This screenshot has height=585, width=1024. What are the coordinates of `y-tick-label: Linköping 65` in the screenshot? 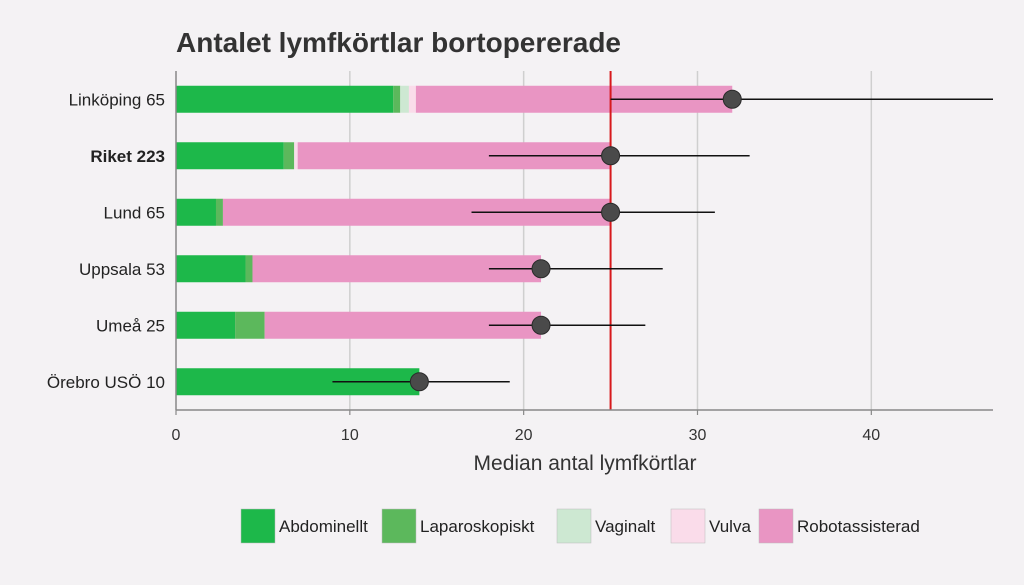 It's located at (117, 99).